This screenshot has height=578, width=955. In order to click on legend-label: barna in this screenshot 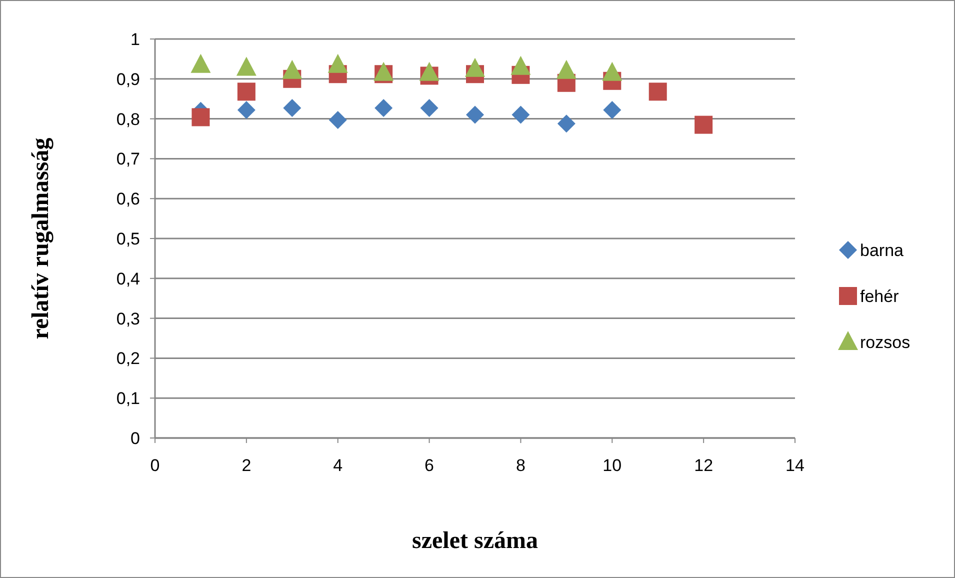, I will do `click(882, 250)`.